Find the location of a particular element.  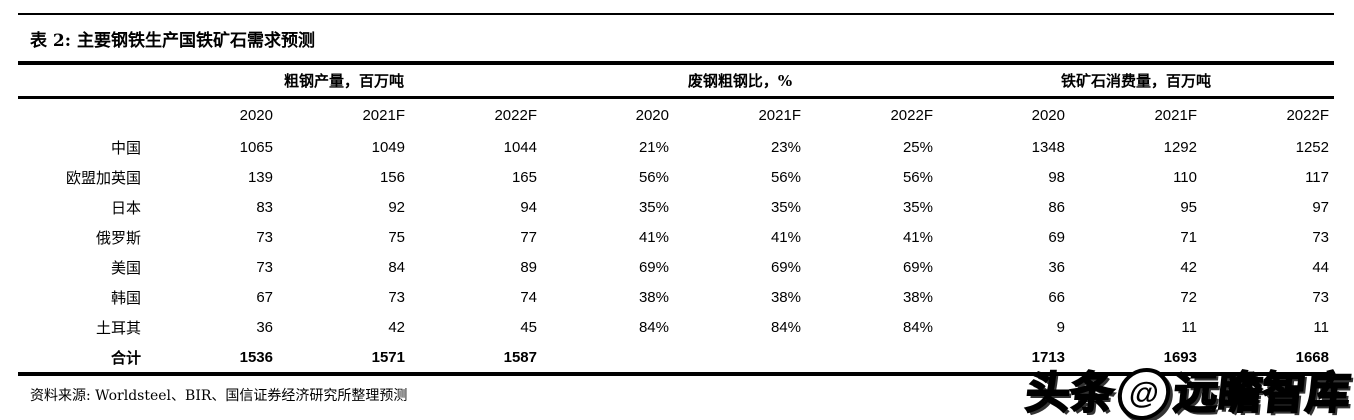

row-label: 合计 is located at coordinates (125, 357).